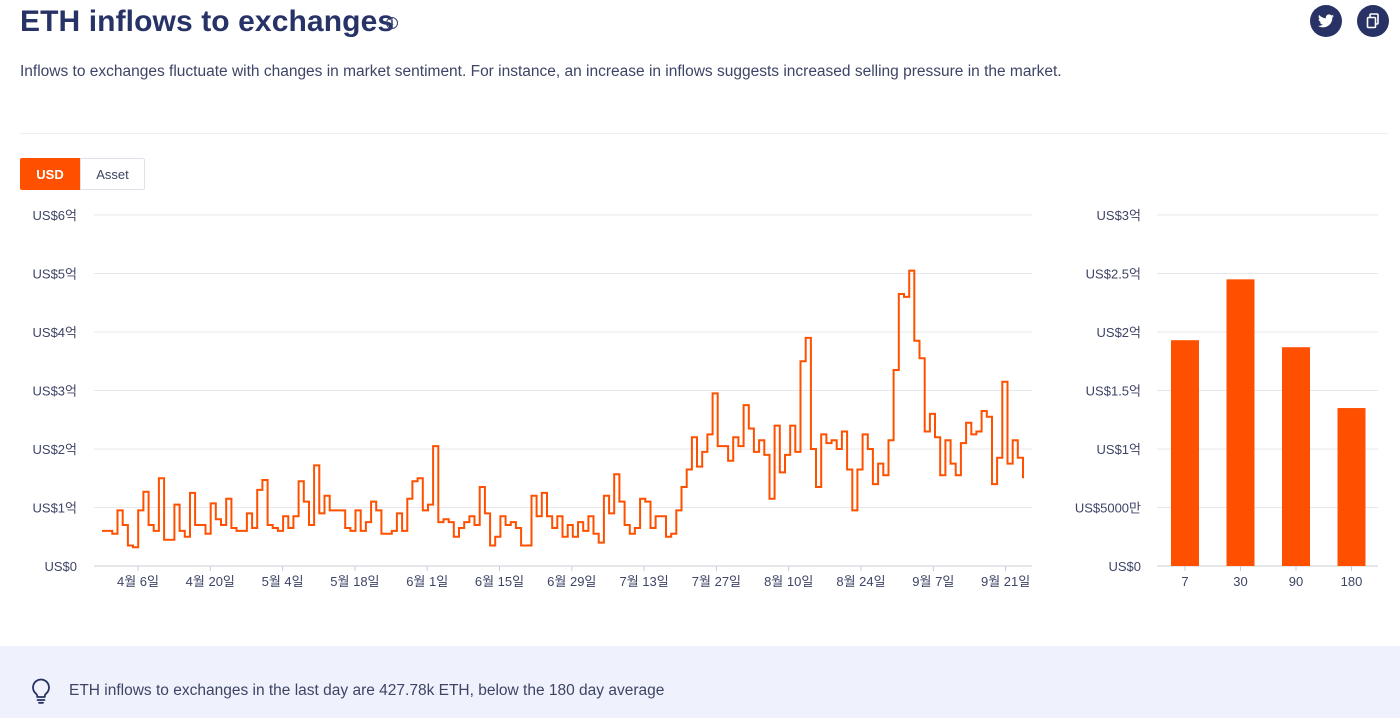 This screenshot has width=1400, height=718. I want to click on divider, so click(704, 133).